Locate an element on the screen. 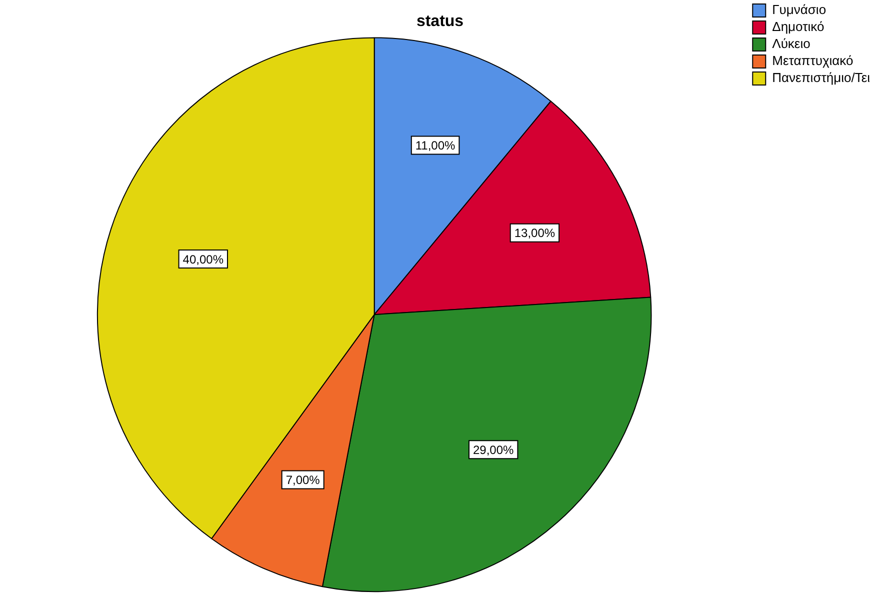  legend-label: Μεταπτυχιακό is located at coordinates (813, 60).